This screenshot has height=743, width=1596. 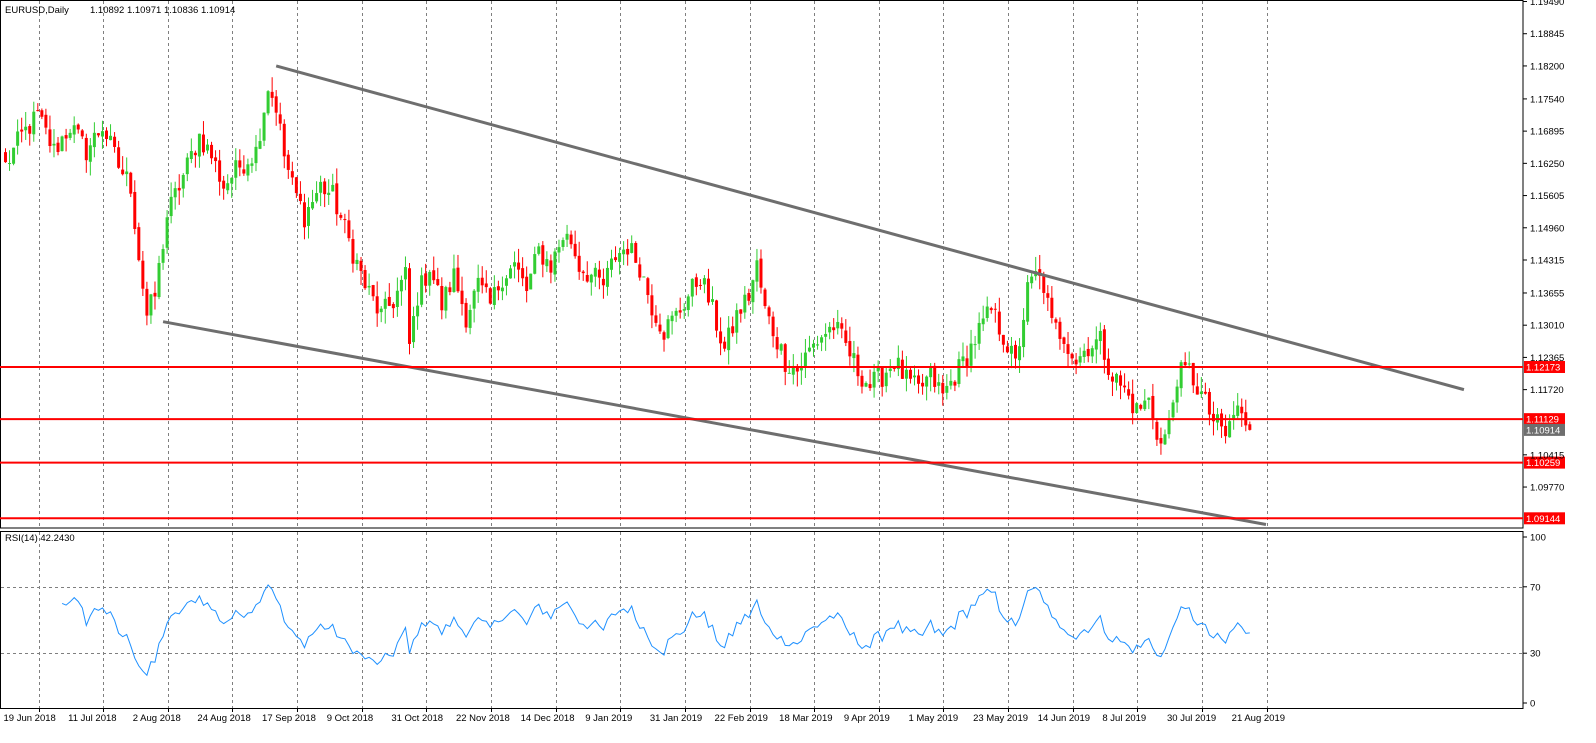 What do you see at coordinates (1547, 390) in the screenshot?
I see `price-tick-label: 1.11720` at bounding box center [1547, 390].